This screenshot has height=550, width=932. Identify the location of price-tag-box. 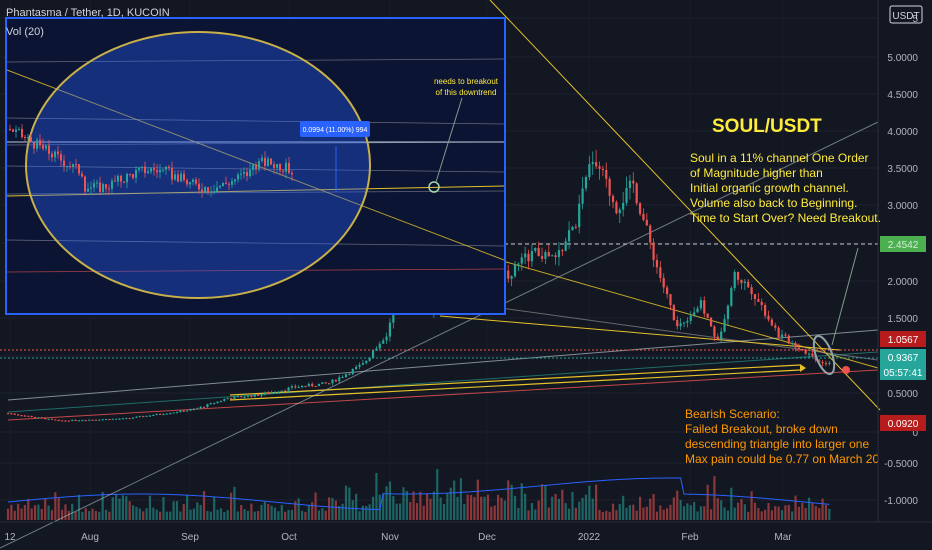
(903, 339).